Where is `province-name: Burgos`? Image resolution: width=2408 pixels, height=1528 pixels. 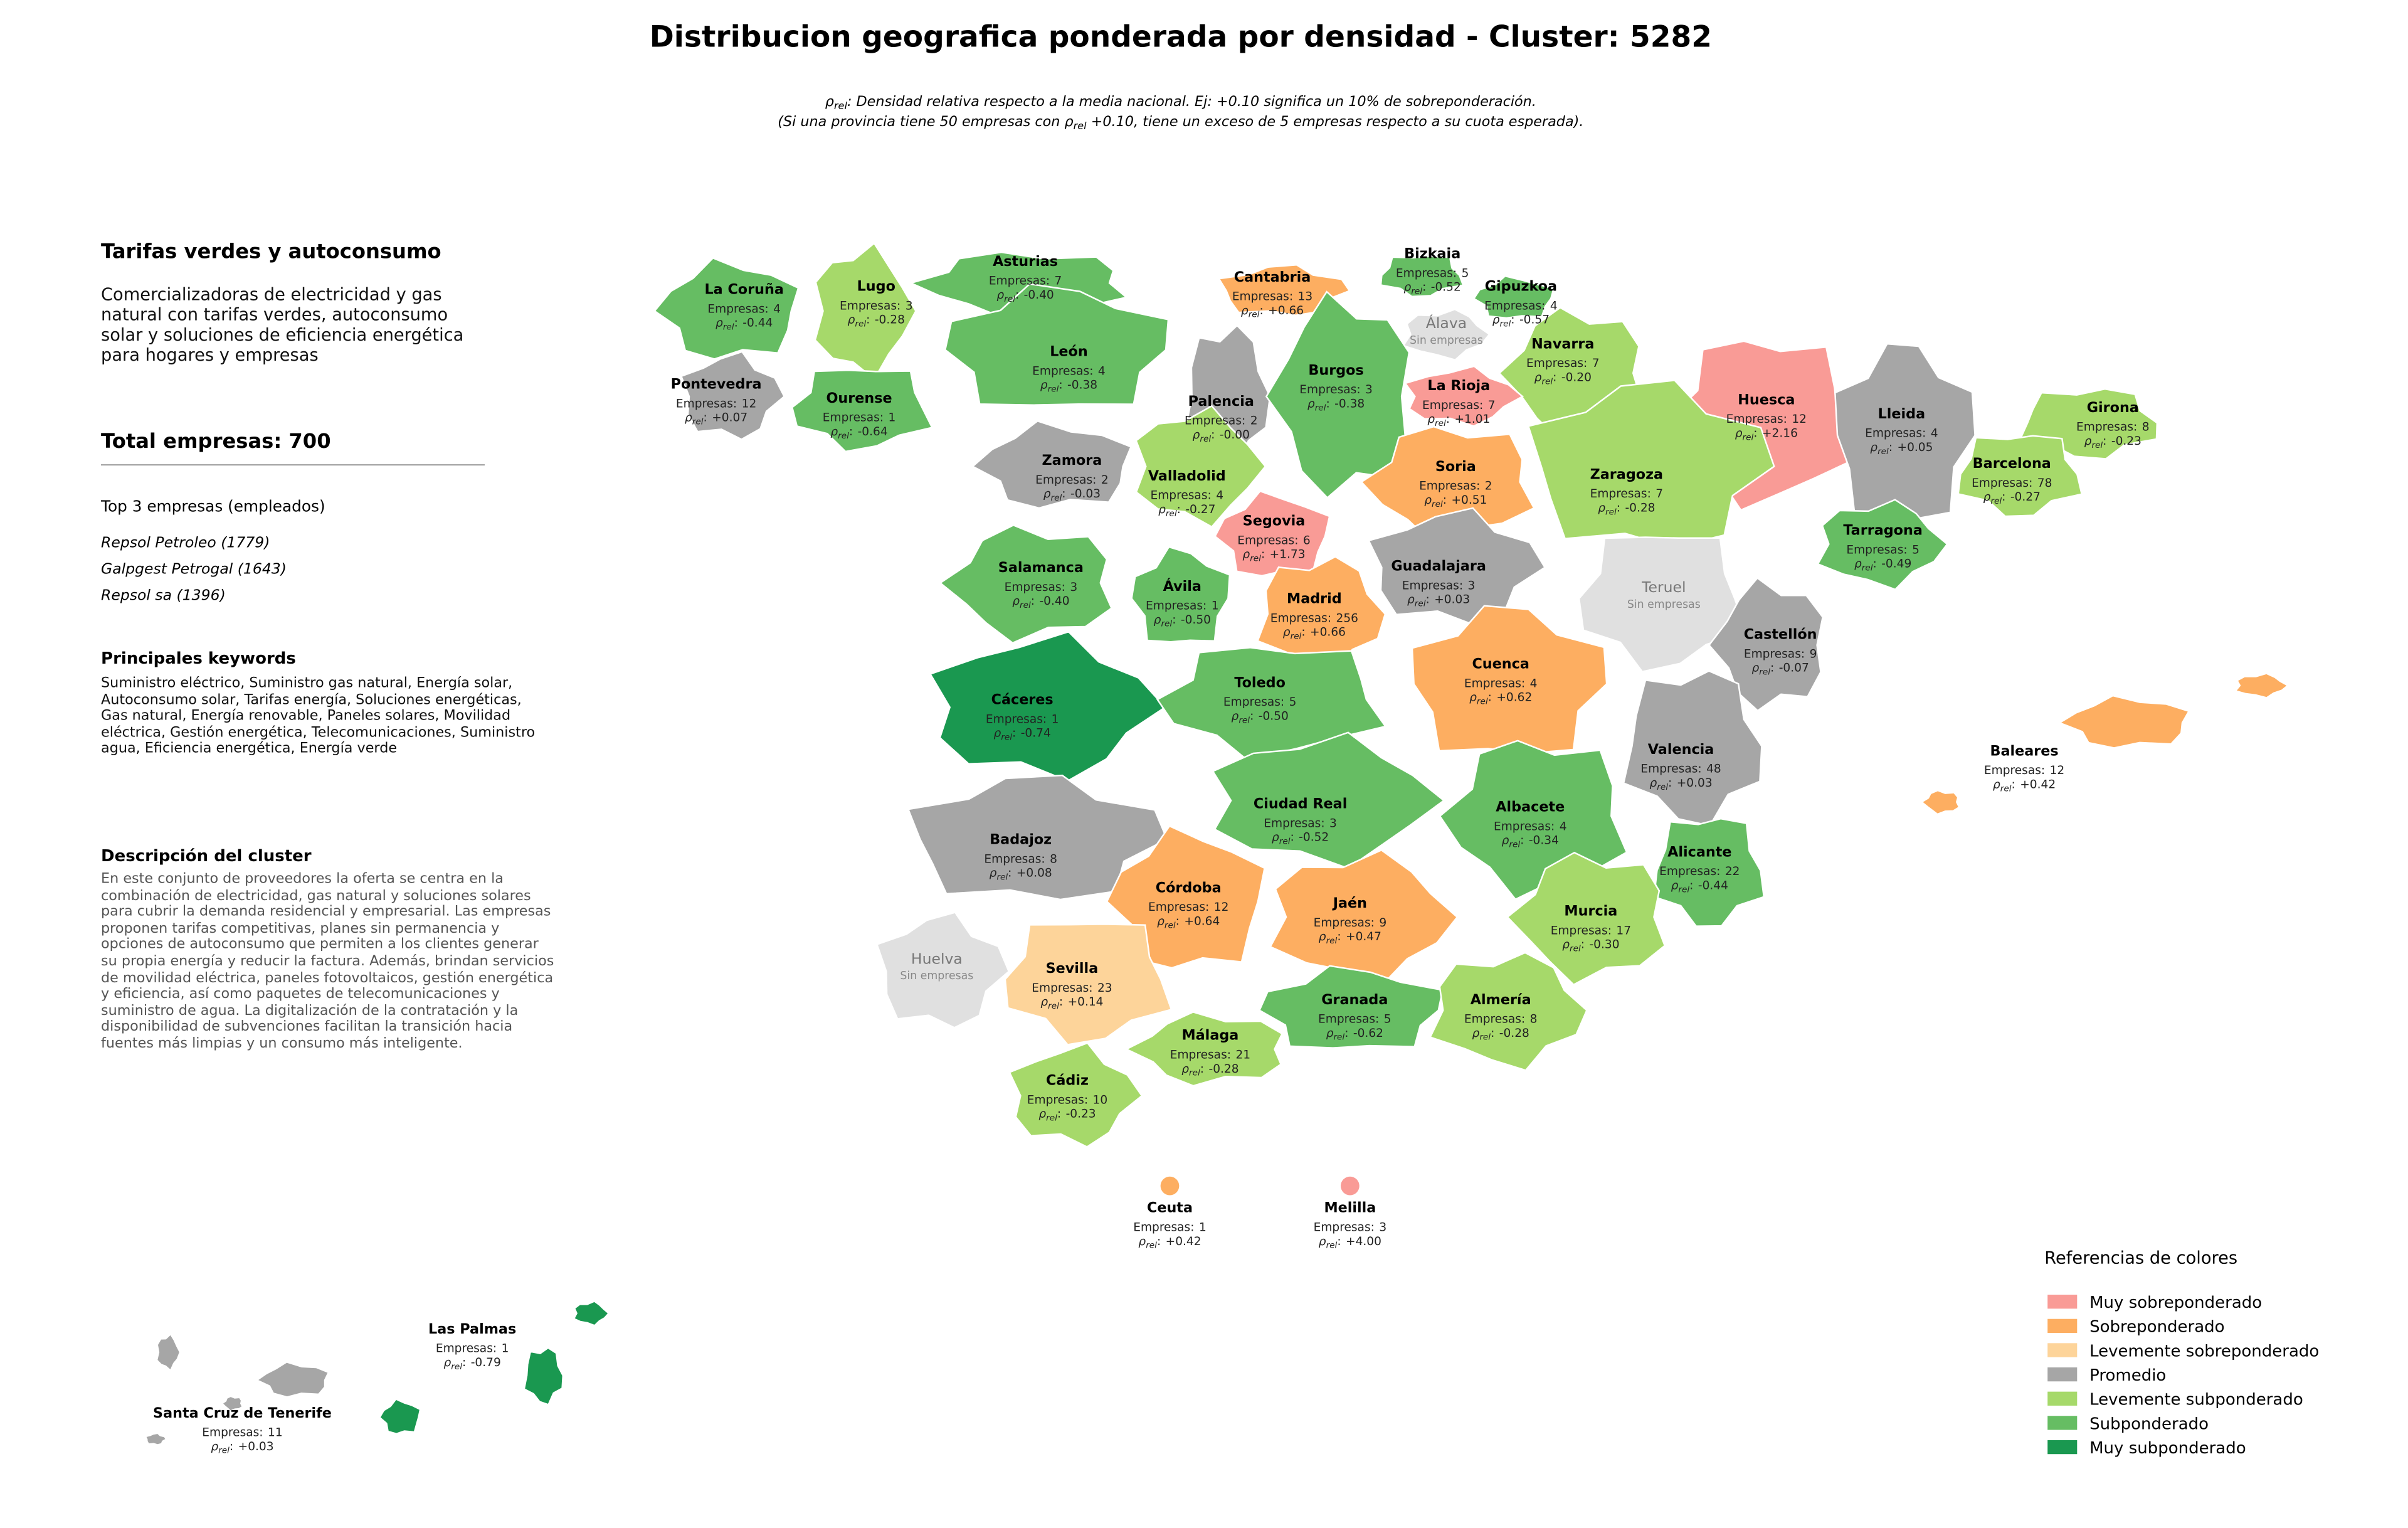 province-name: Burgos is located at coordinates (1335, 370).